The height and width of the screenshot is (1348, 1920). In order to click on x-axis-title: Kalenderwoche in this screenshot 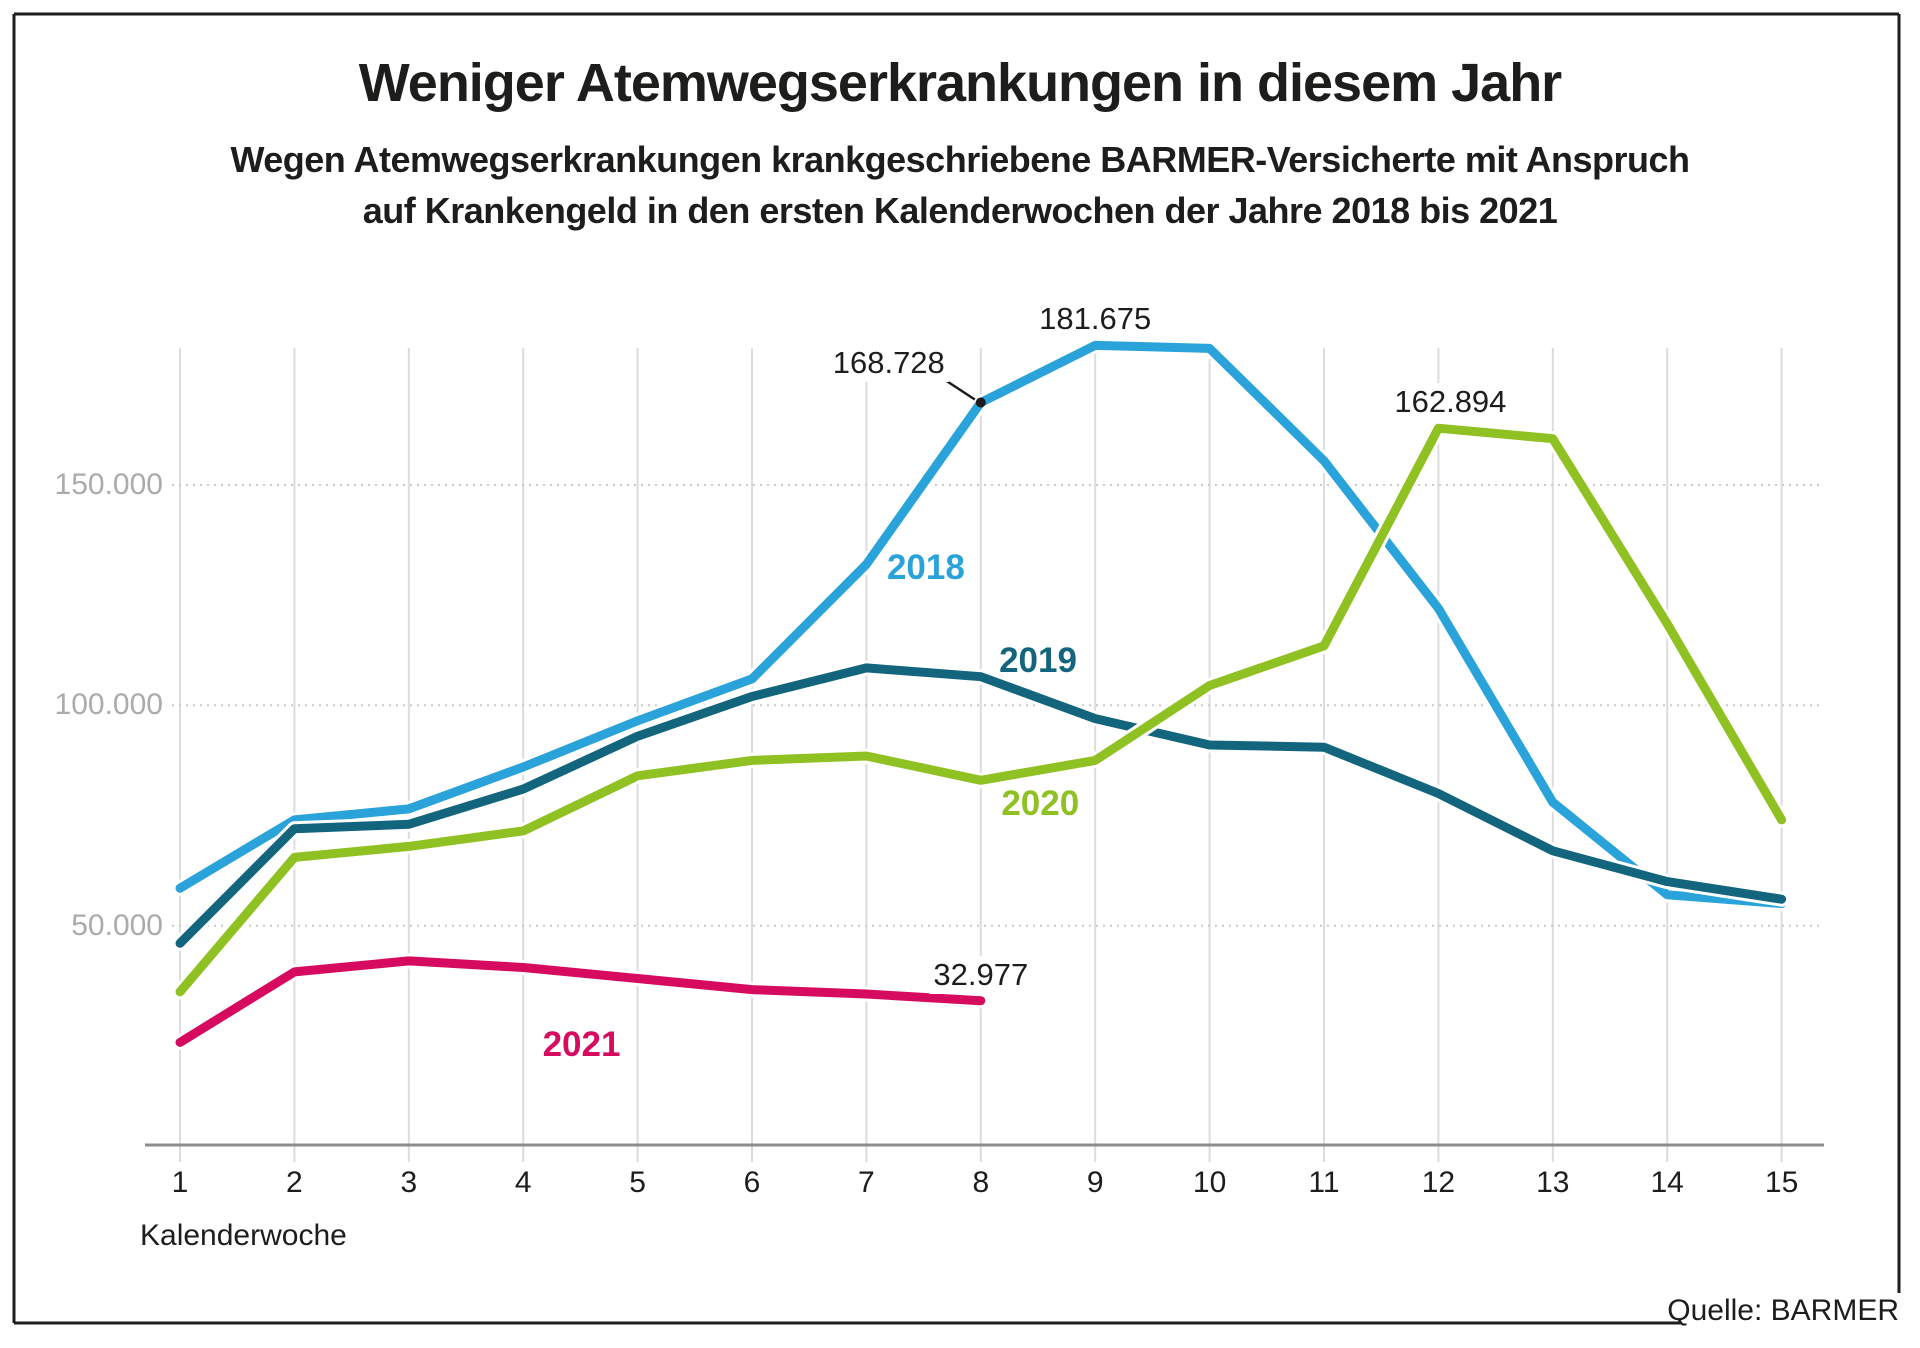, I will do `click(243, 1235)`.